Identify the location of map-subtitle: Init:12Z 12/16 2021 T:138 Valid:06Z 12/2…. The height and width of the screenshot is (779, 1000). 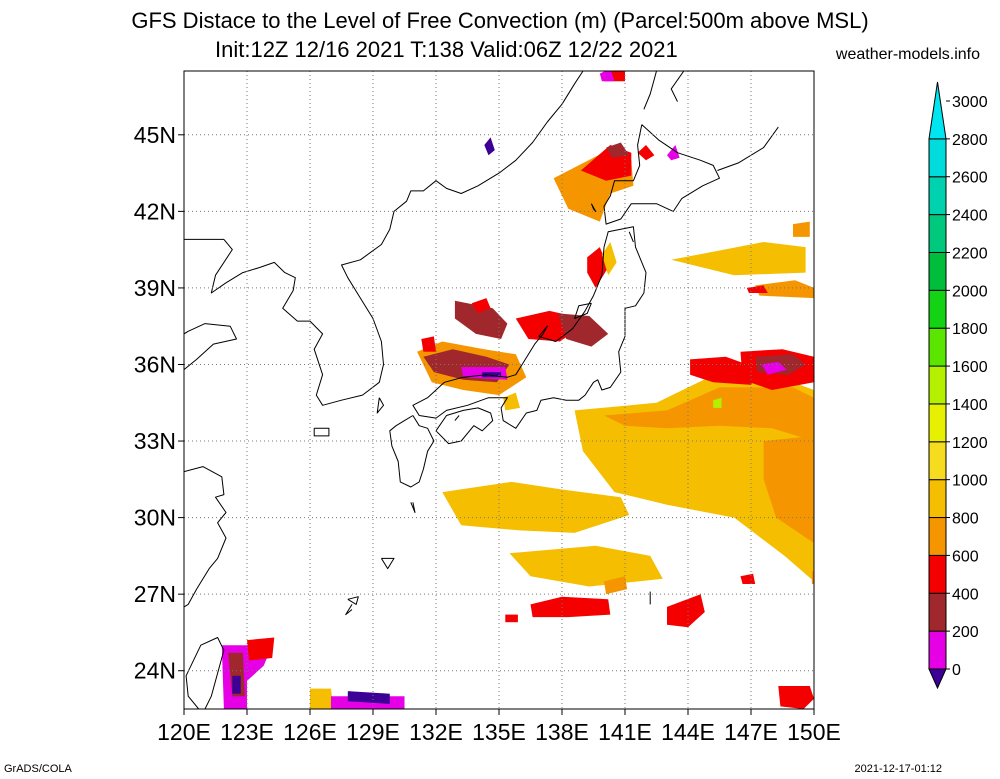
(446, 49).